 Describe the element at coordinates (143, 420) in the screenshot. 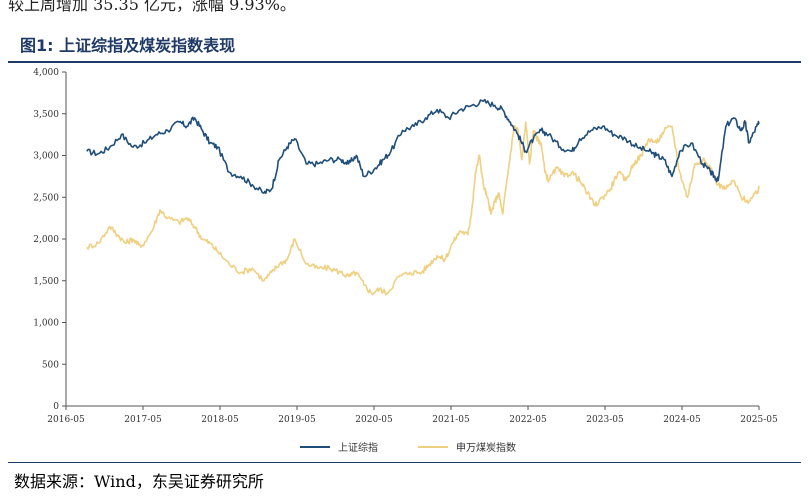

I see `x-tick-label: 2017-05` at that location.